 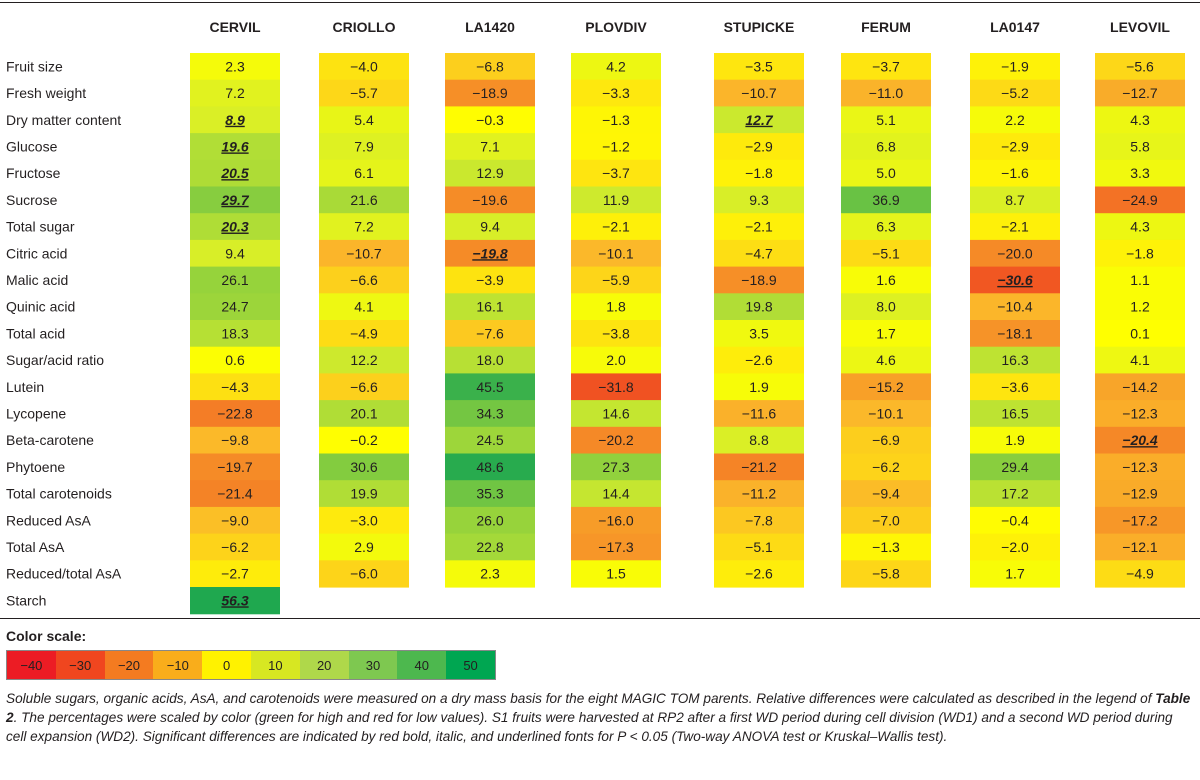 I want to click on caption-table-ref: Table 2, so click(x=598, y=708).